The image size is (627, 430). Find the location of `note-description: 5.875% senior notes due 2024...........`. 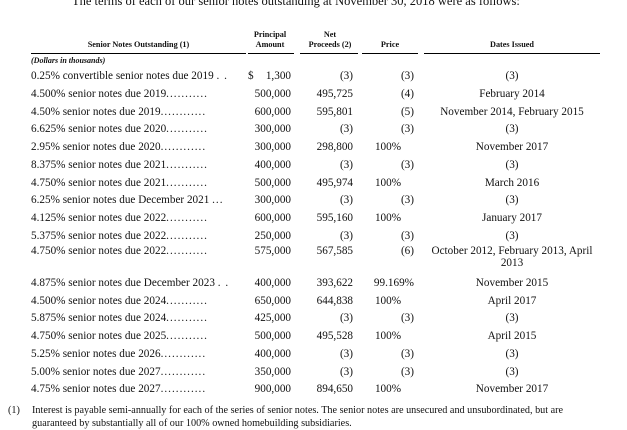

note-description: 5.875% senior notes due 2024........... is located at coordinates (119, 318).